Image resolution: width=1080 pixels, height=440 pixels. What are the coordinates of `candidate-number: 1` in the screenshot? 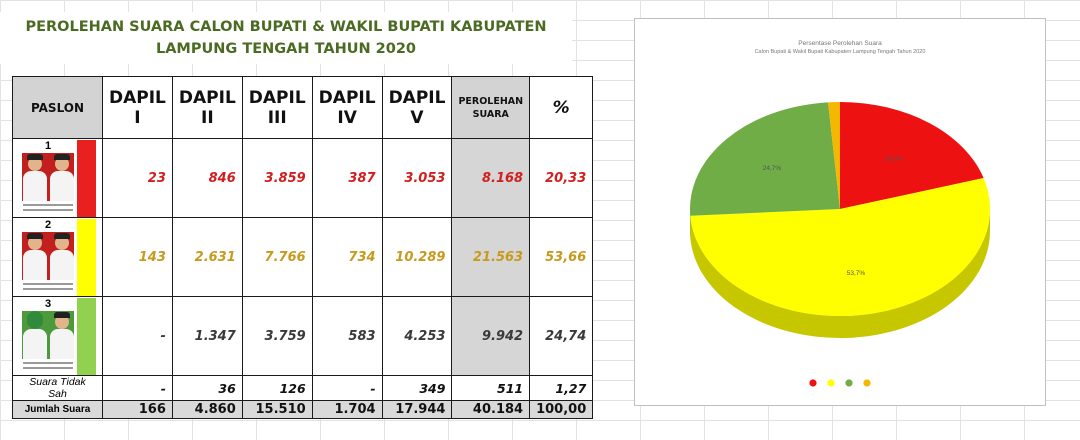 It's located at (48, 145).